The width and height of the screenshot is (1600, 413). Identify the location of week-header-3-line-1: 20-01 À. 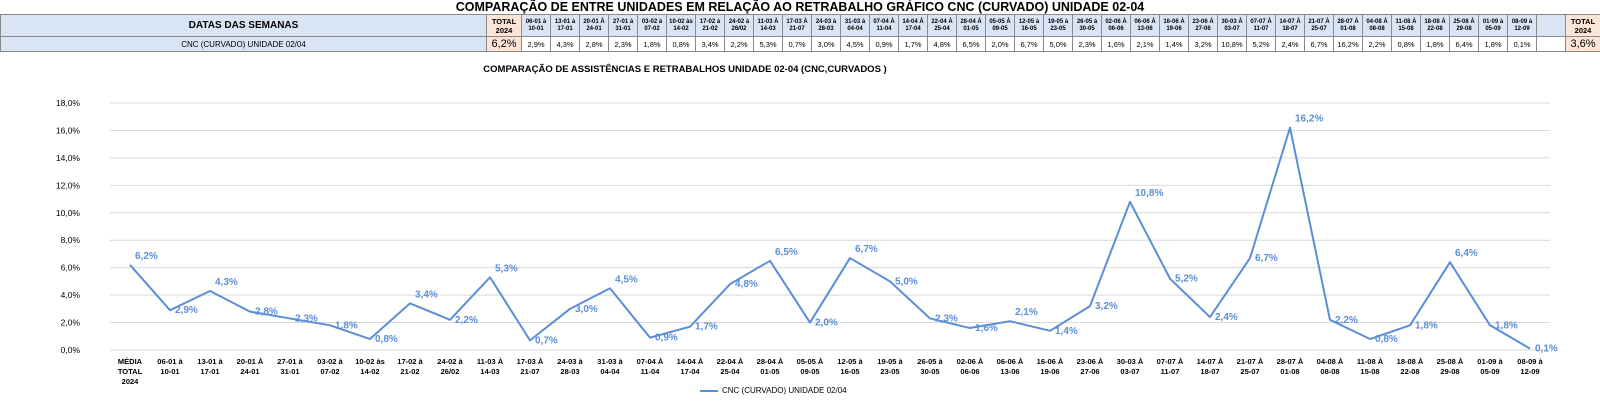
(594, 21).